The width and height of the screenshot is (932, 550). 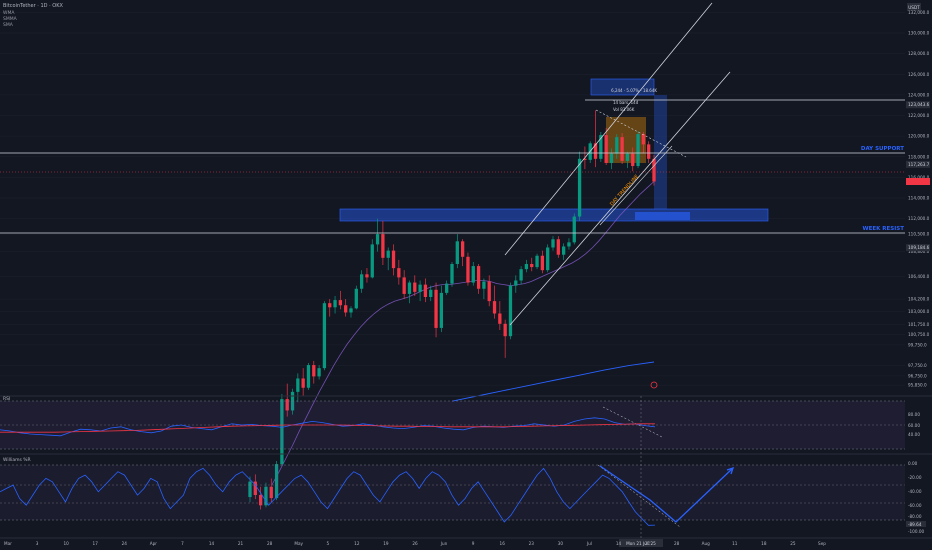 What do you see at coordinates (554, 215) in the screenshot?
I see `resistance-zone` at bounding box center [554, 215].